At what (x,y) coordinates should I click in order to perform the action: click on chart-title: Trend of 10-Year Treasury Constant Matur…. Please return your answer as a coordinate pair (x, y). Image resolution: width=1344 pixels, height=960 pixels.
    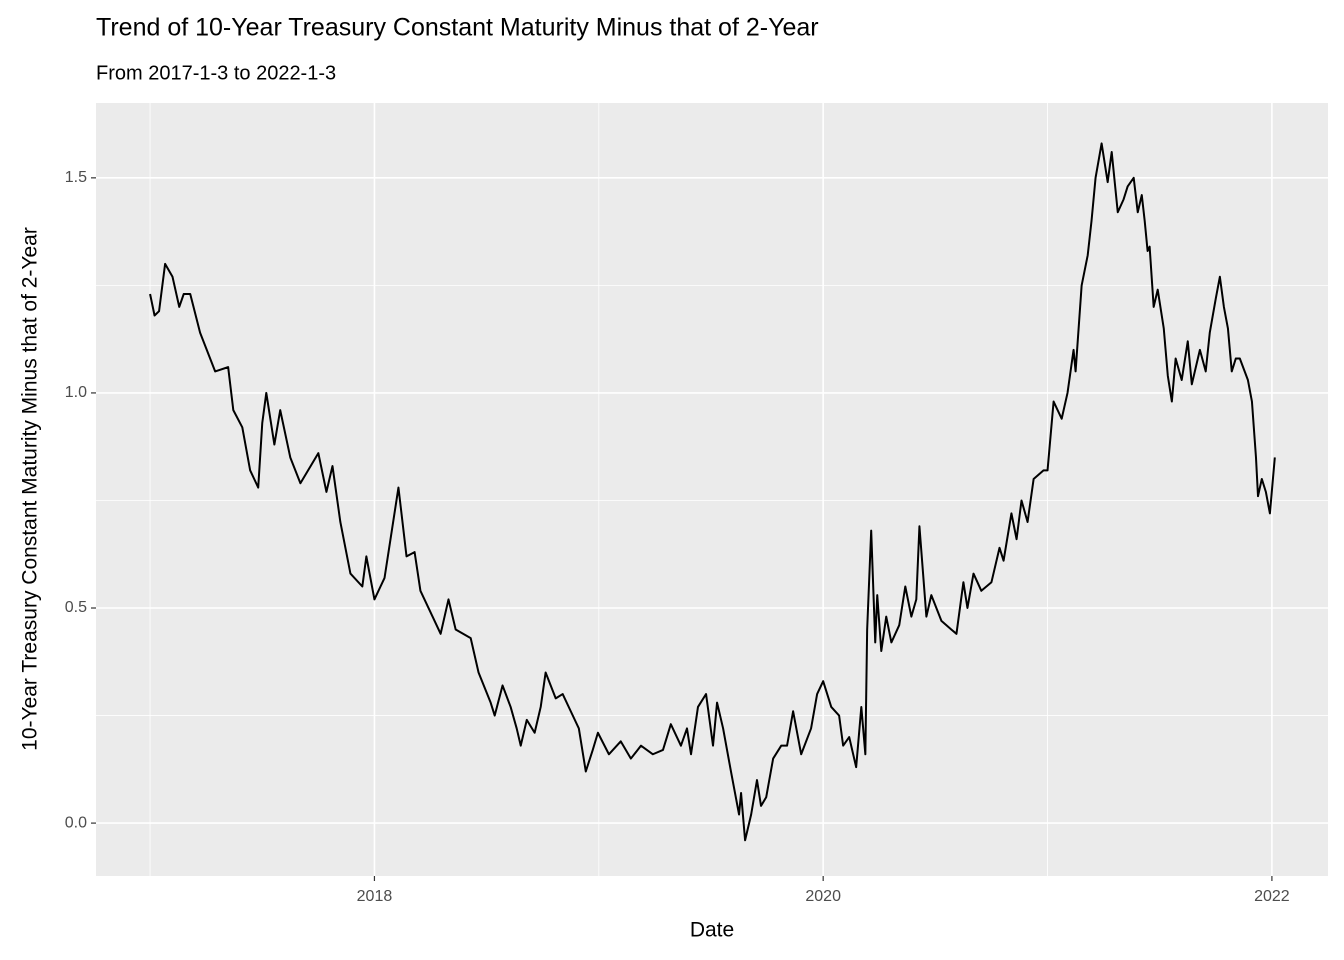
    Looking at the image, I should click on (457, 28).